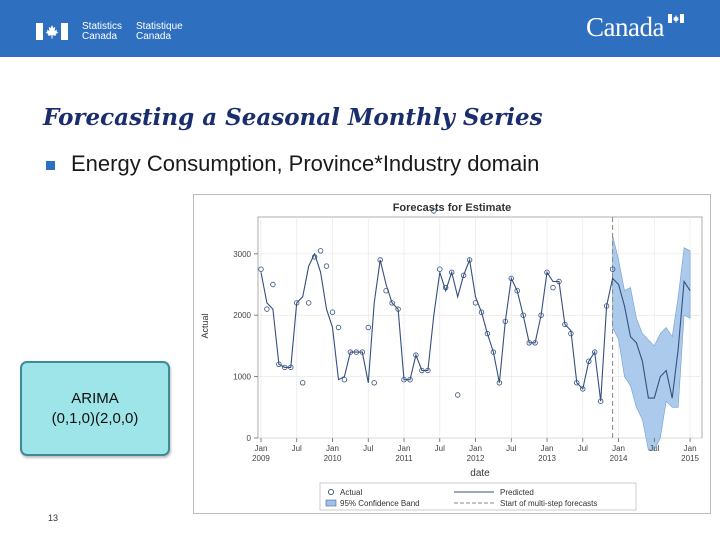 This screenshot has width=720, height=540. Describe the element at coordinates (625, 27) in the screenshot. I see `canada-wordmark: Canada` at that location.